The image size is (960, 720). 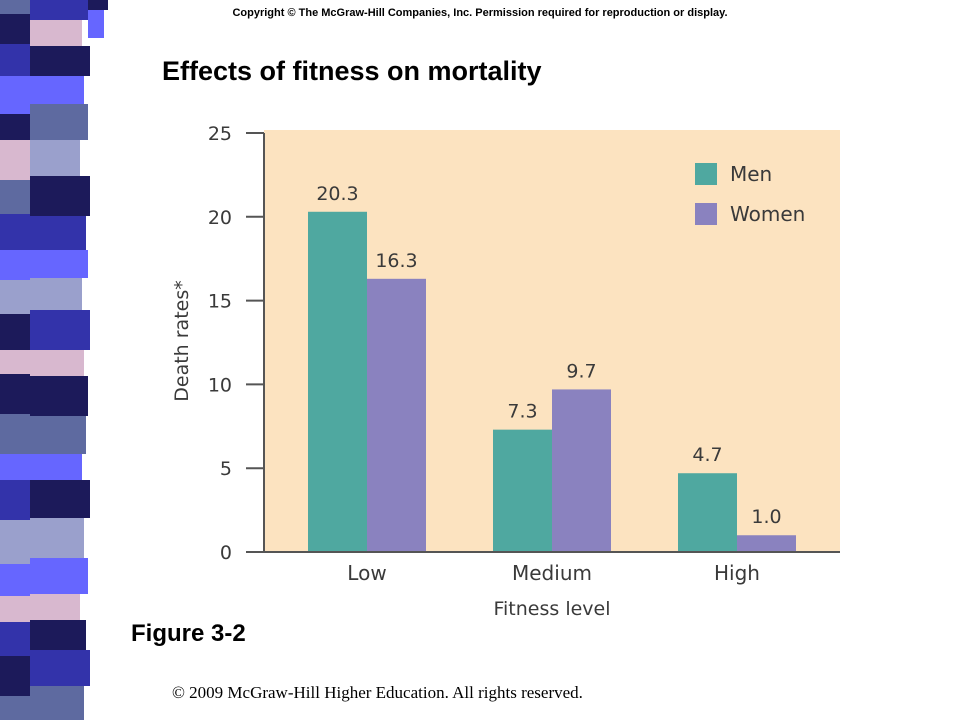 I want to click on y-tick-label: 10, so click(x=220, y=385).